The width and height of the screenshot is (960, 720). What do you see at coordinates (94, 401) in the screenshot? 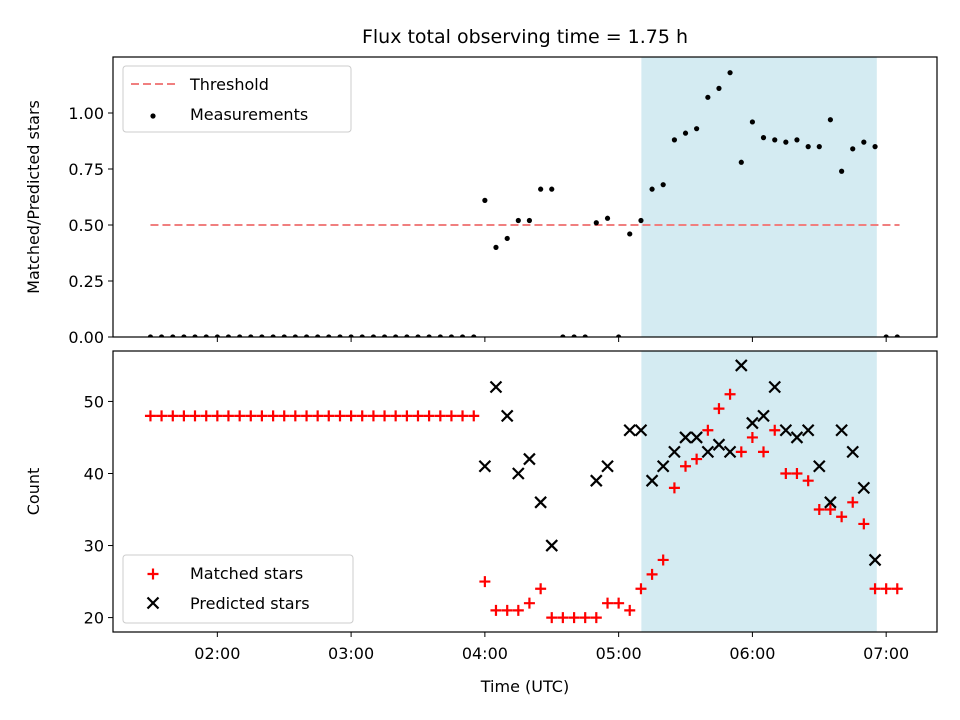
I see `y-tick-label: 50` at bounding box center [94, 401].